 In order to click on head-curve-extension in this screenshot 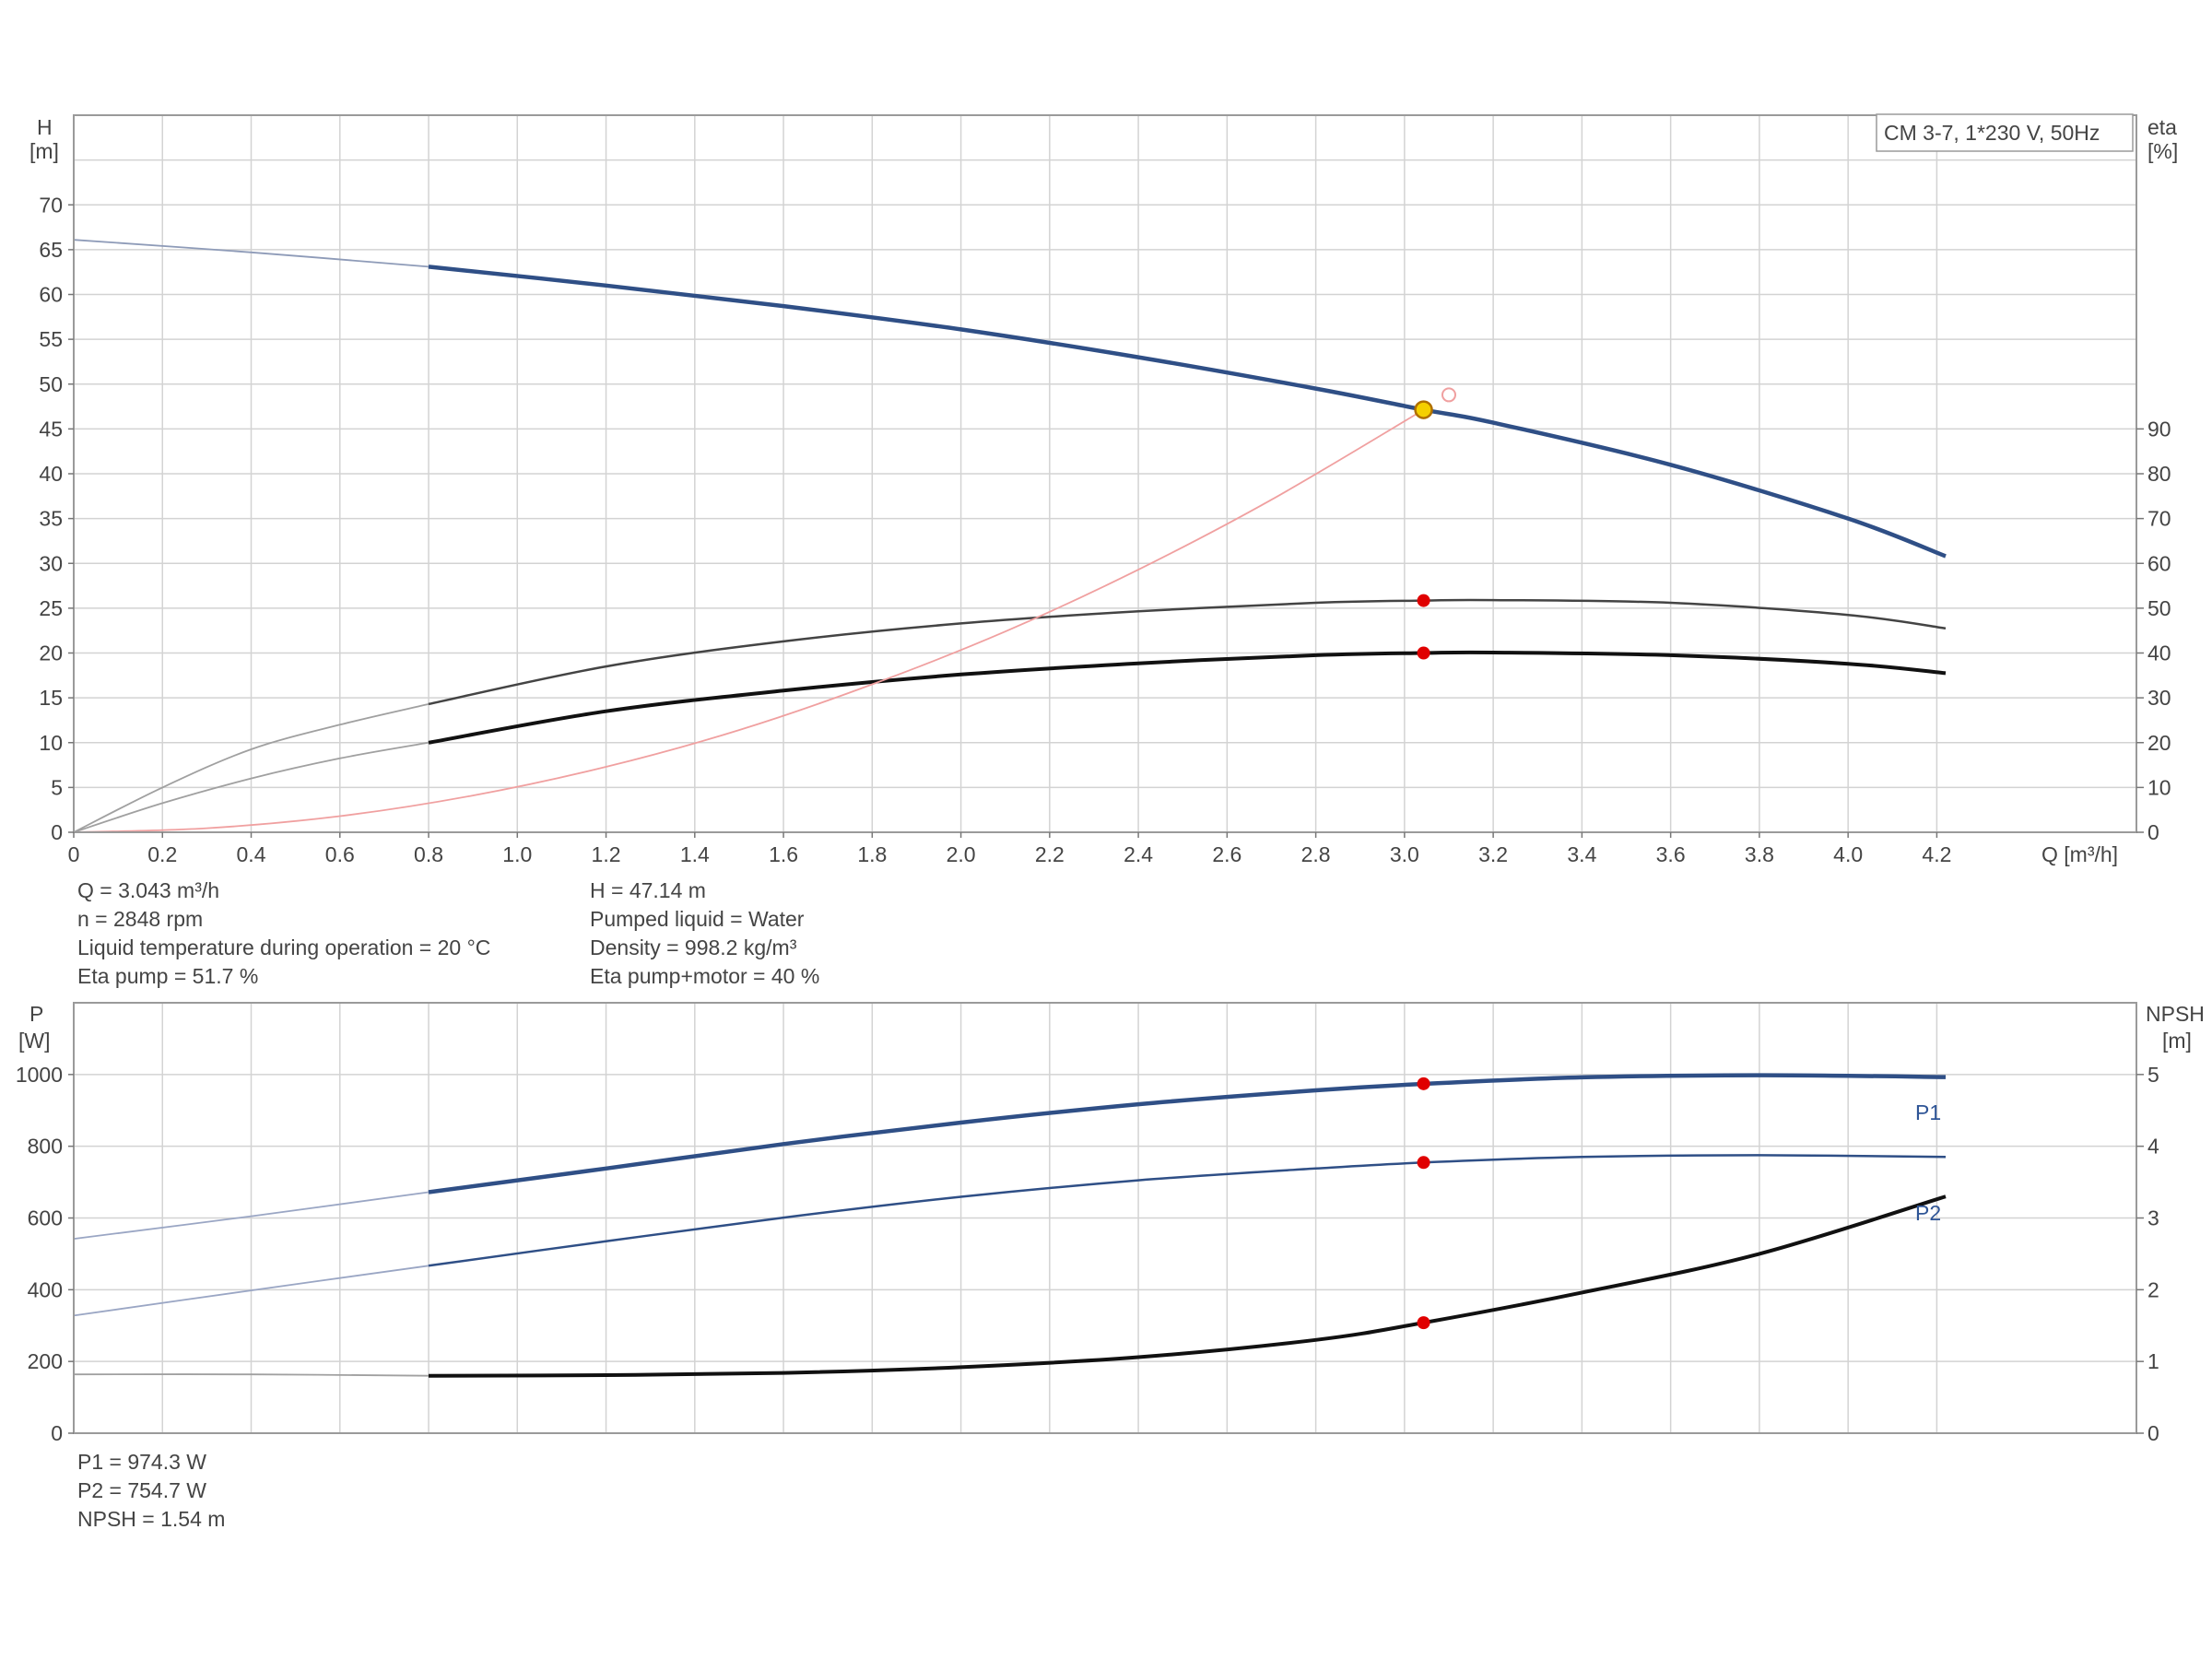, I will do `click(251, 253)`.